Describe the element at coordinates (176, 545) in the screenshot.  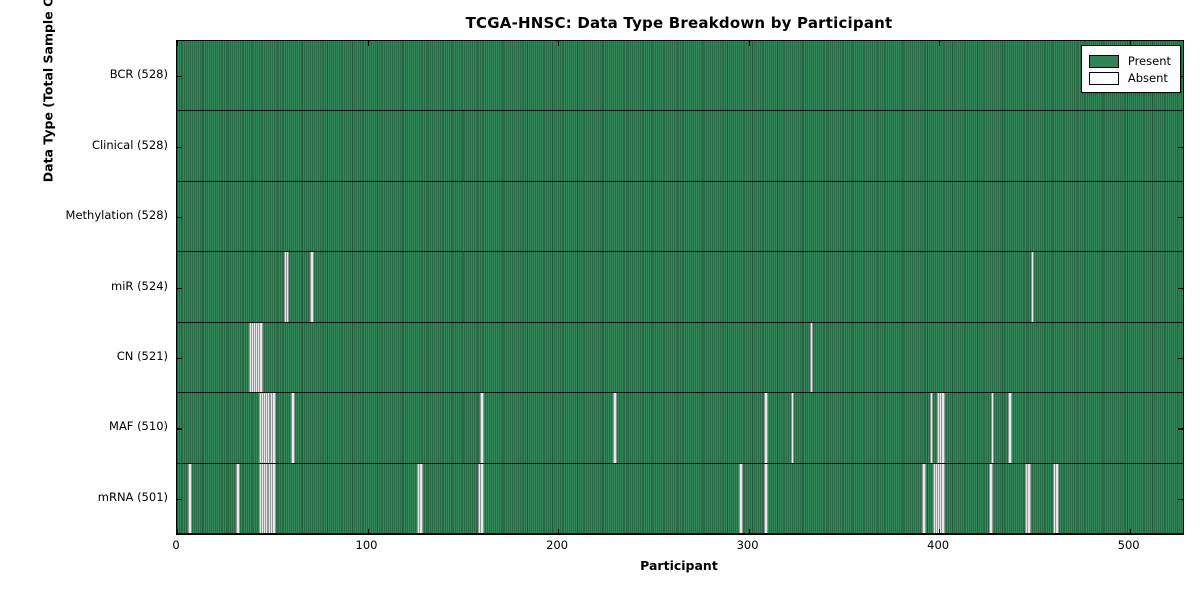
I see `x-tick-label: 0` at that location.